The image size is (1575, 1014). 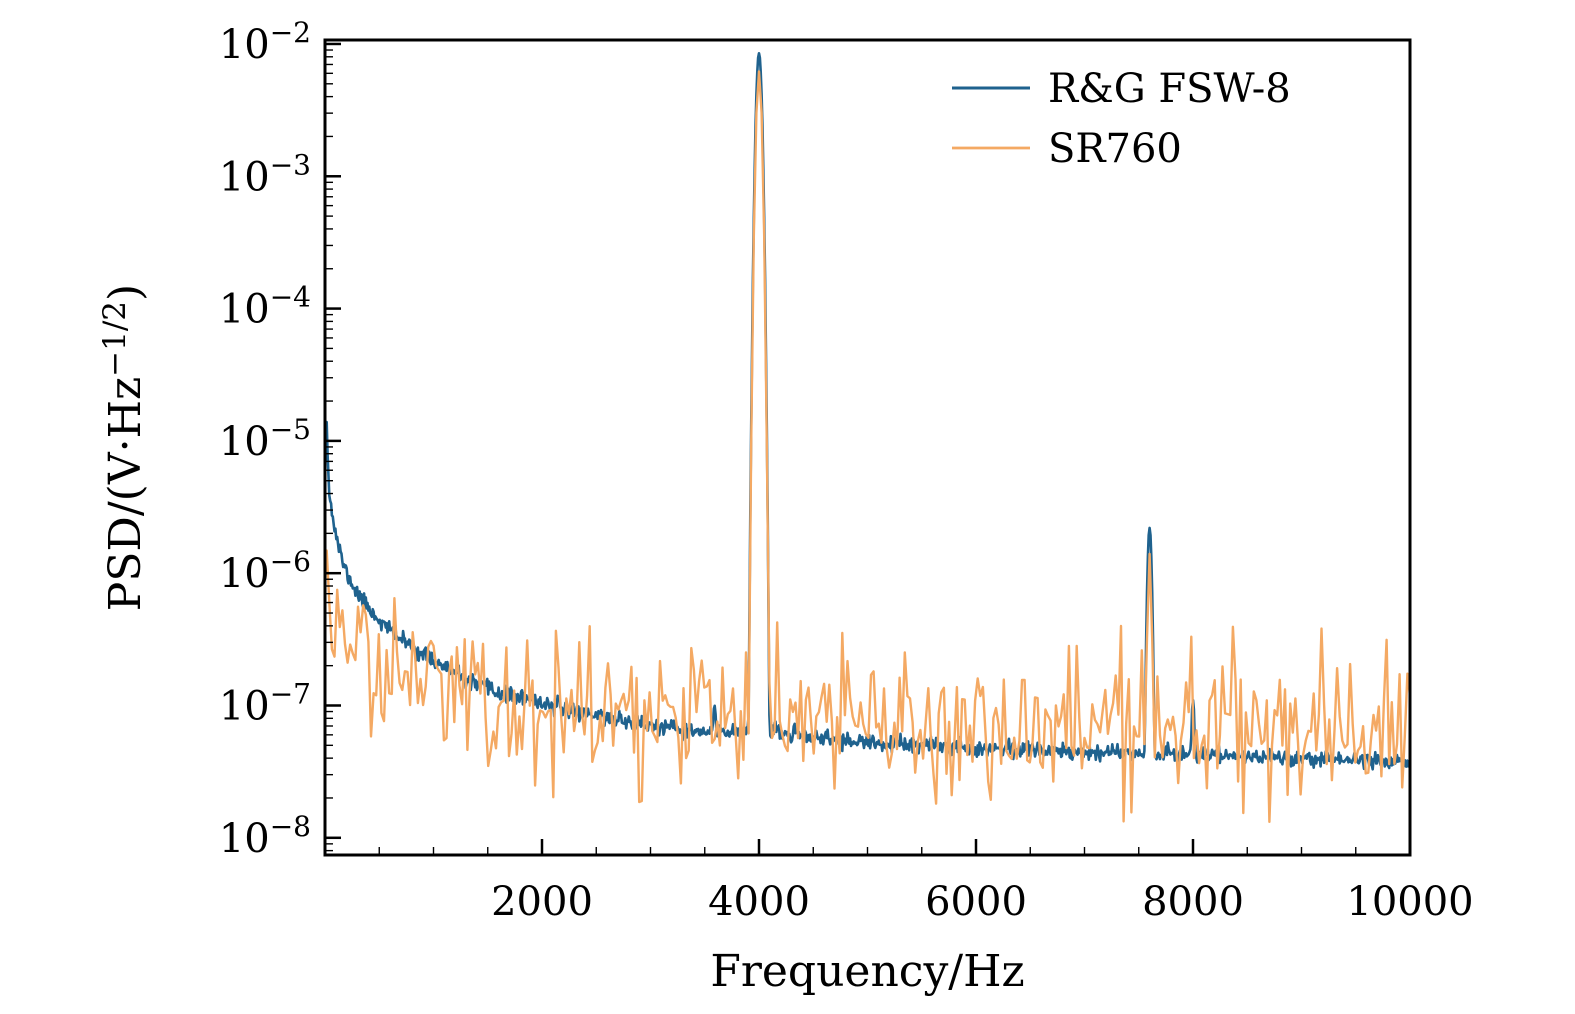 I want to click on y-tick-label: 10⁻⁵, so click(x=265, y=439).